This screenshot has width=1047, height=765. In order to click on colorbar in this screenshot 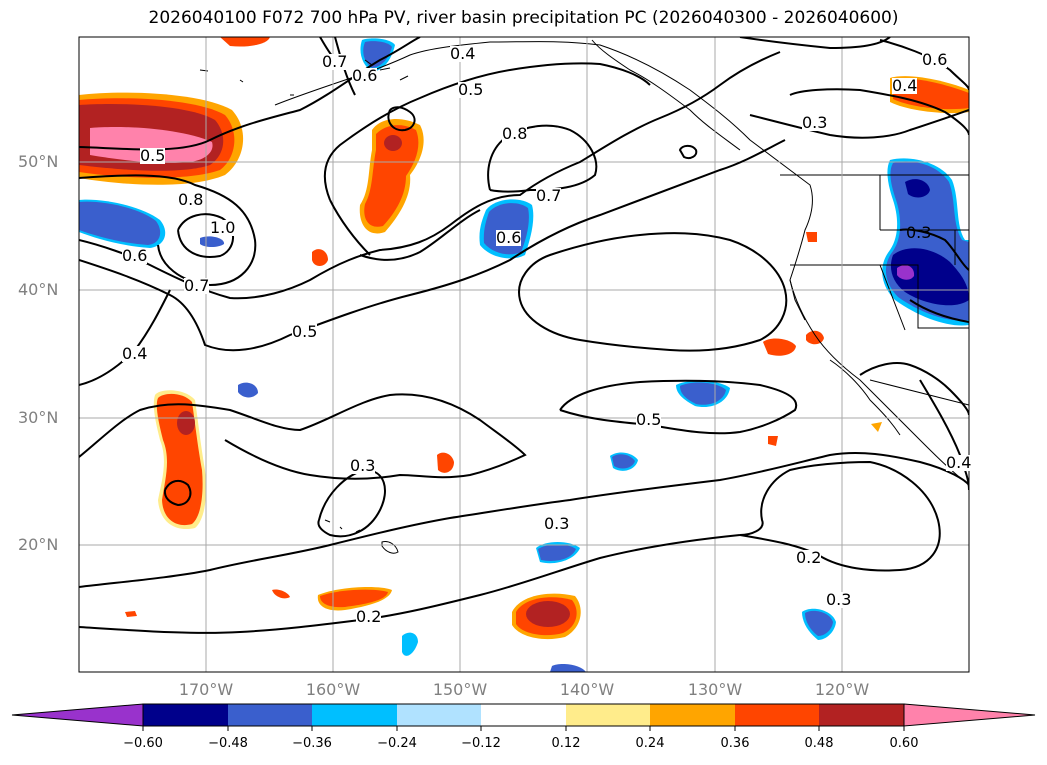, I will do `click(523, 717)`.